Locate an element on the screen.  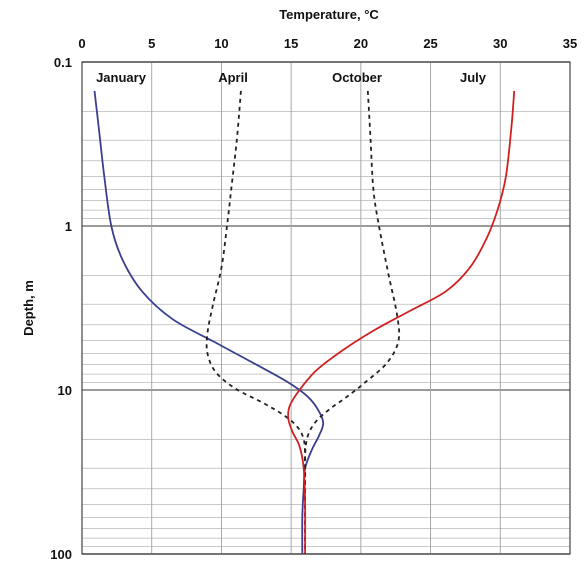
series-label-january: January is located at coordinates (121, 77).